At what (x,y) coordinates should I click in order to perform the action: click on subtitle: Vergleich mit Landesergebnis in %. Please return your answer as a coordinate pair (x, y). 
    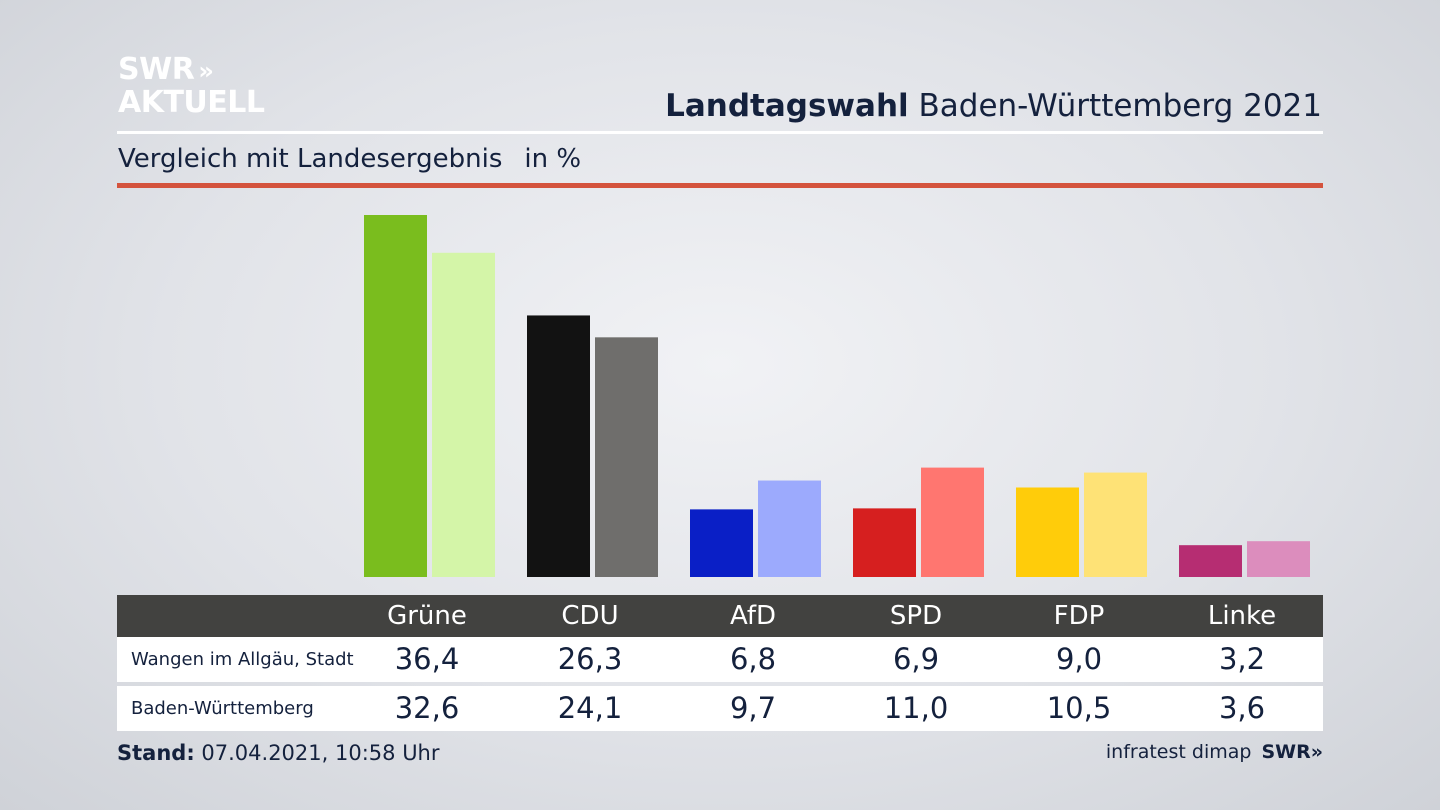
    Looking at the image, I should click on (349, 159).